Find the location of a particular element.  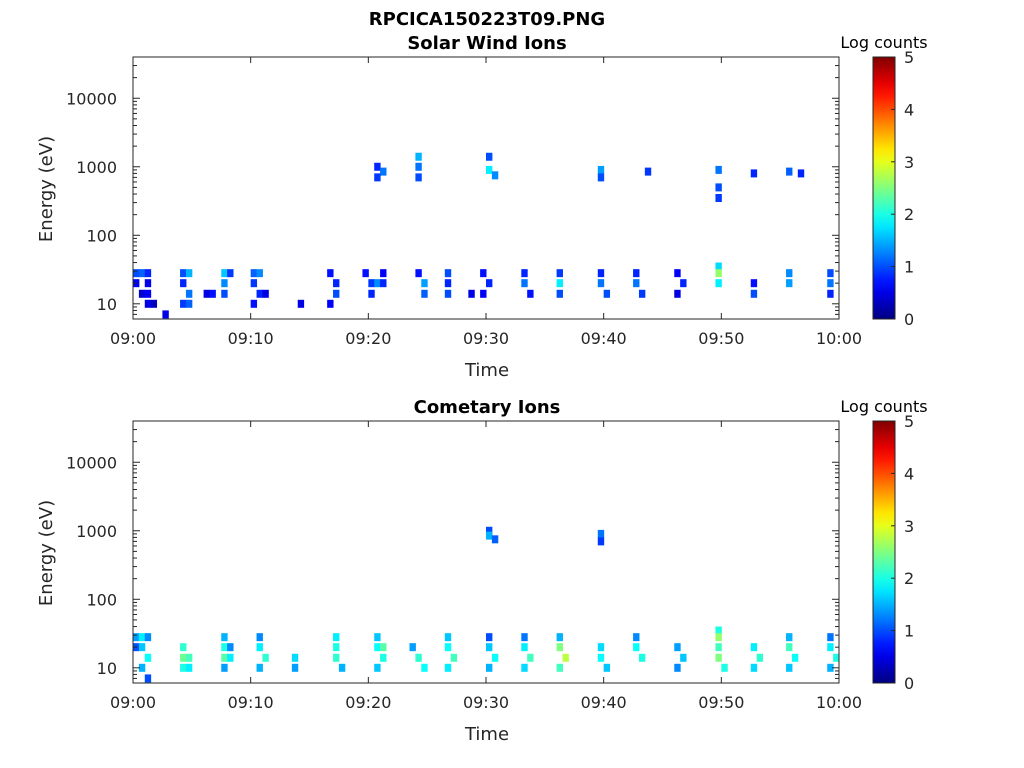

cometary-ions-cells is located at coordinates (486, 604).